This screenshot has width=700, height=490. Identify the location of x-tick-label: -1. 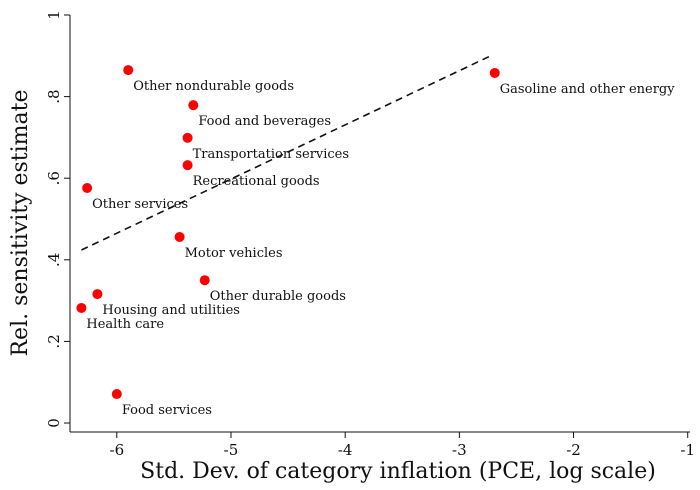
(687, 450).